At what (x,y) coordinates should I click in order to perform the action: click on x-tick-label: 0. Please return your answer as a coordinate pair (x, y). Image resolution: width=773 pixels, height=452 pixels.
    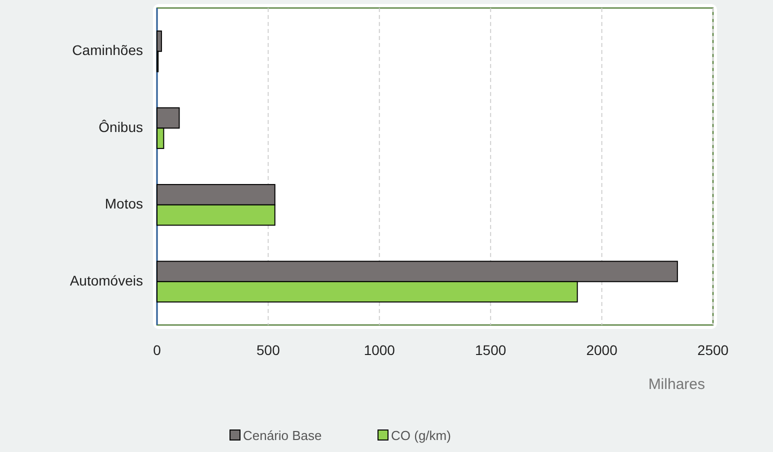
    Looking at the image, I should click on (157, 350).